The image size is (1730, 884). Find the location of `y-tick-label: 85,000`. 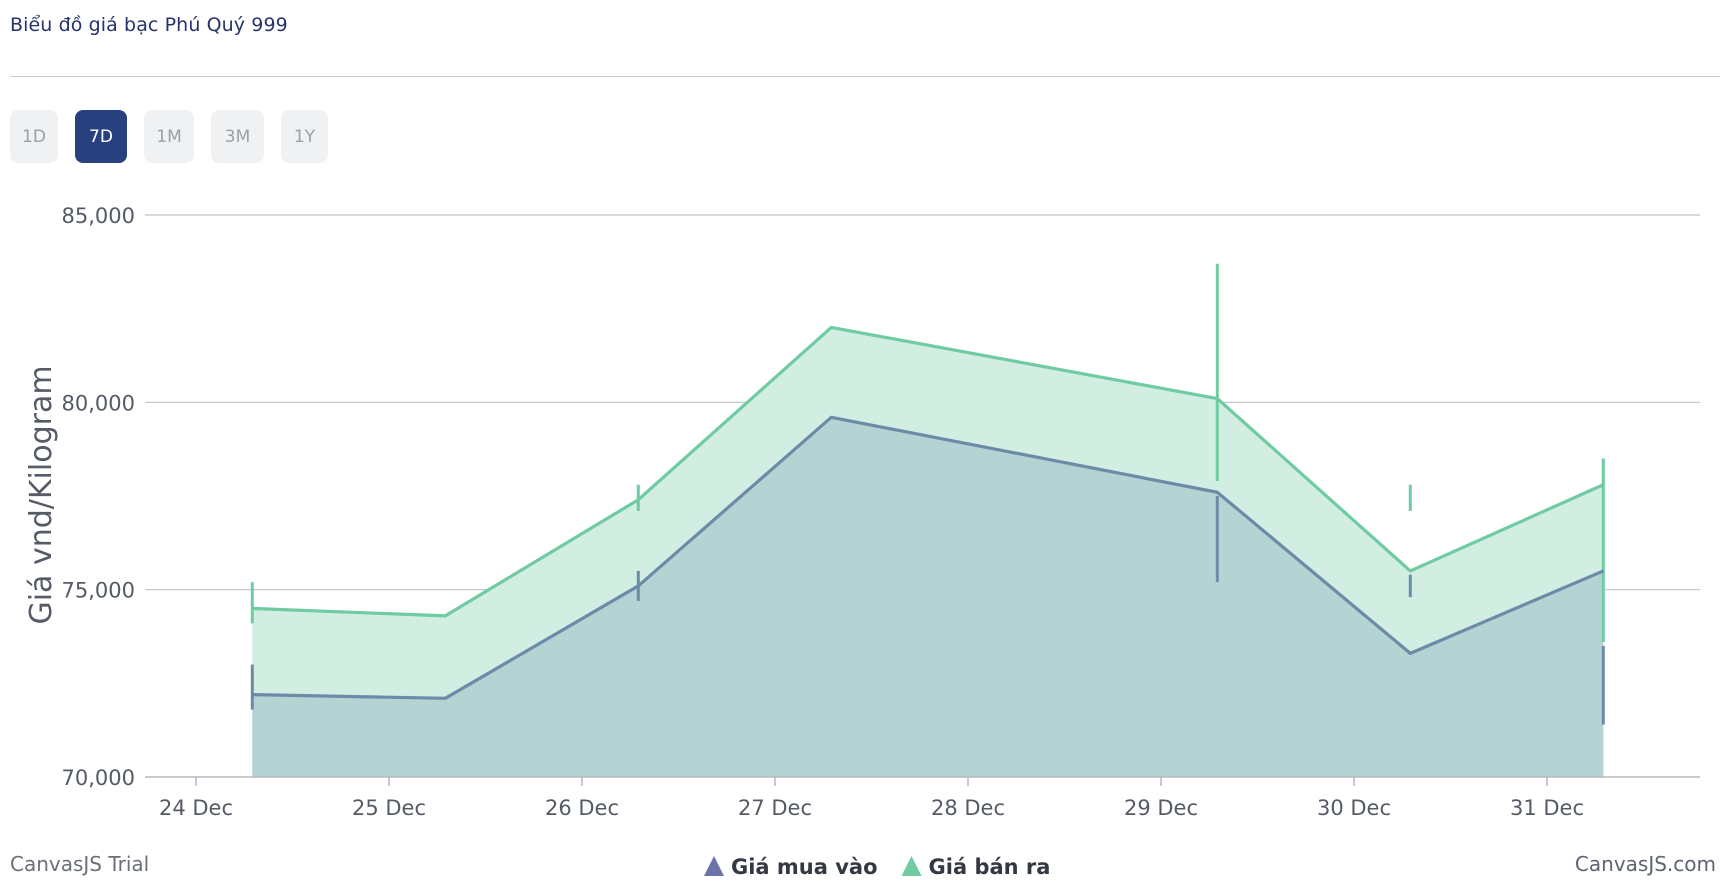

y-tick-label: 85,000 is located at coordinates (98, 216).